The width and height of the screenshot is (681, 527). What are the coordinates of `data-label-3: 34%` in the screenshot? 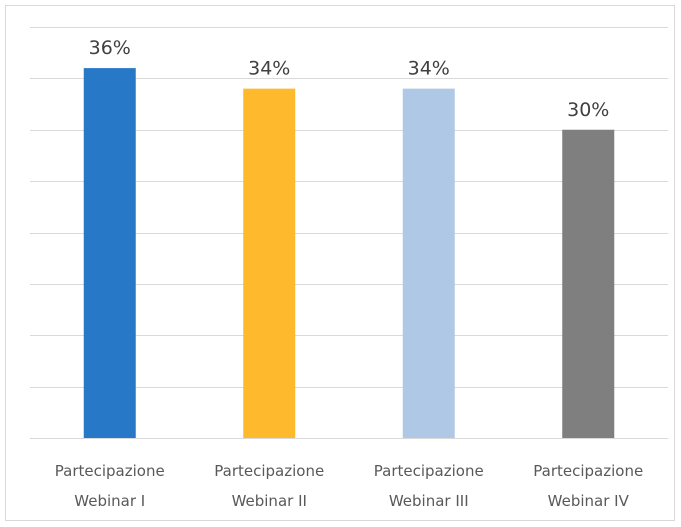 It's located at (429, 69).